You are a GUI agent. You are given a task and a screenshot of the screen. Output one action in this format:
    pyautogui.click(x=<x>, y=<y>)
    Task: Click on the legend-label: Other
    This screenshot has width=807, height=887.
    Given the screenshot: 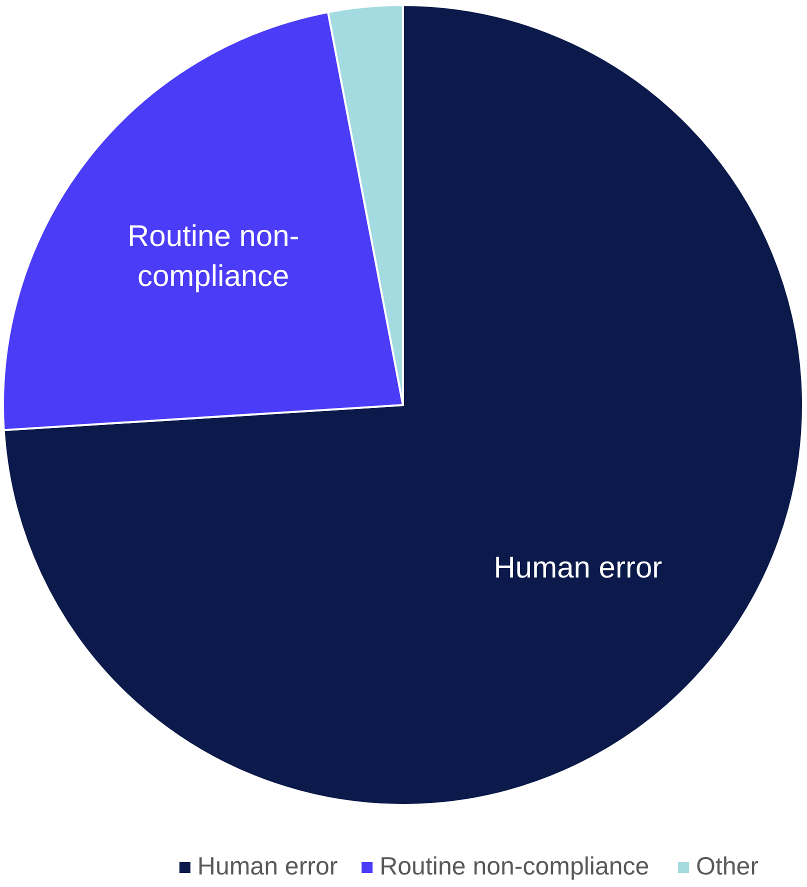 What is the action you would take?
    pyautogui.click(x=727, y=866)
    